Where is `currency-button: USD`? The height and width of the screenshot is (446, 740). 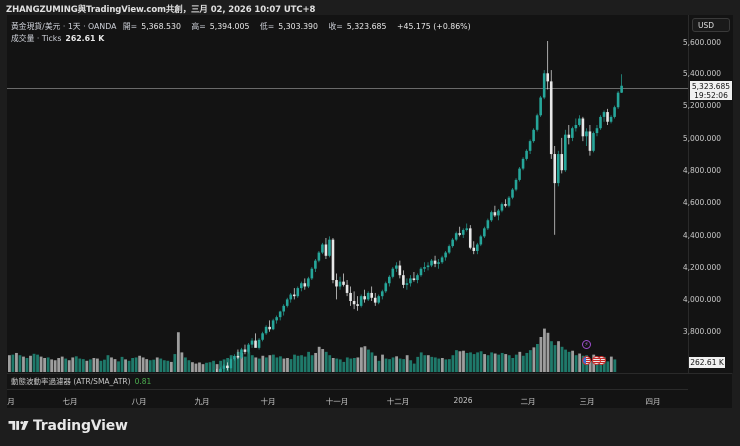 currency-button: USD is located at coordinates (711, 25).